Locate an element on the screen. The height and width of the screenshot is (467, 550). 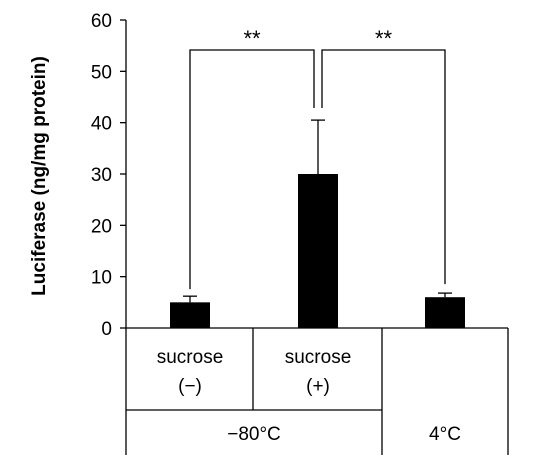
y-tick-label: 10 is located at coordinates (101, 278).